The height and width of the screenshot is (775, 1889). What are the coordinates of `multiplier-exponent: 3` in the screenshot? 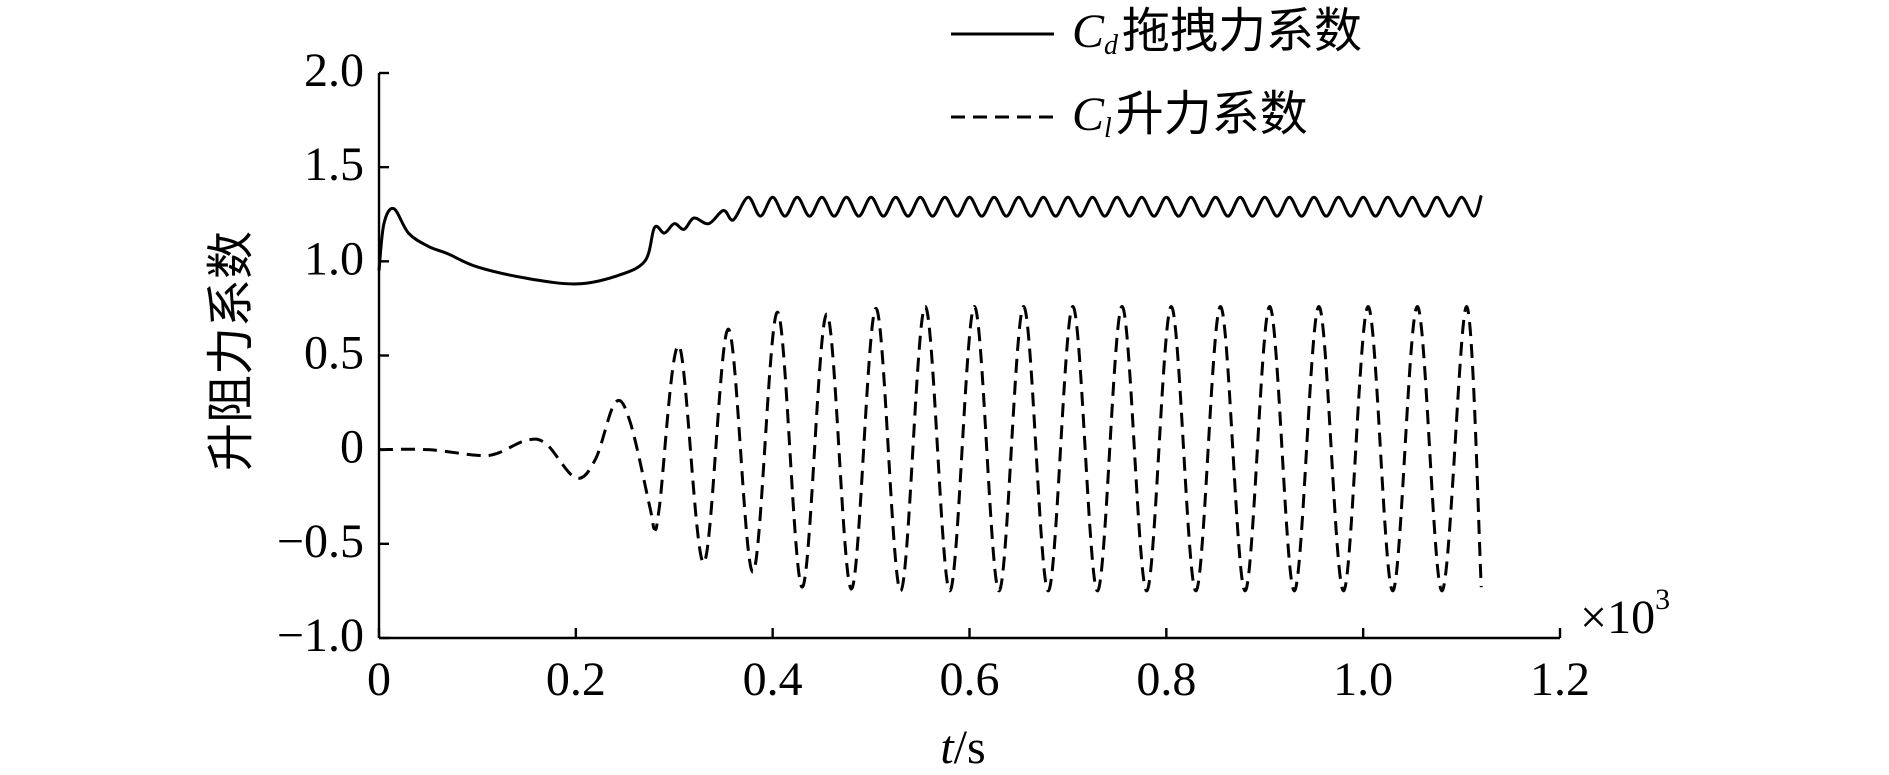 It's located at (1662, 599).